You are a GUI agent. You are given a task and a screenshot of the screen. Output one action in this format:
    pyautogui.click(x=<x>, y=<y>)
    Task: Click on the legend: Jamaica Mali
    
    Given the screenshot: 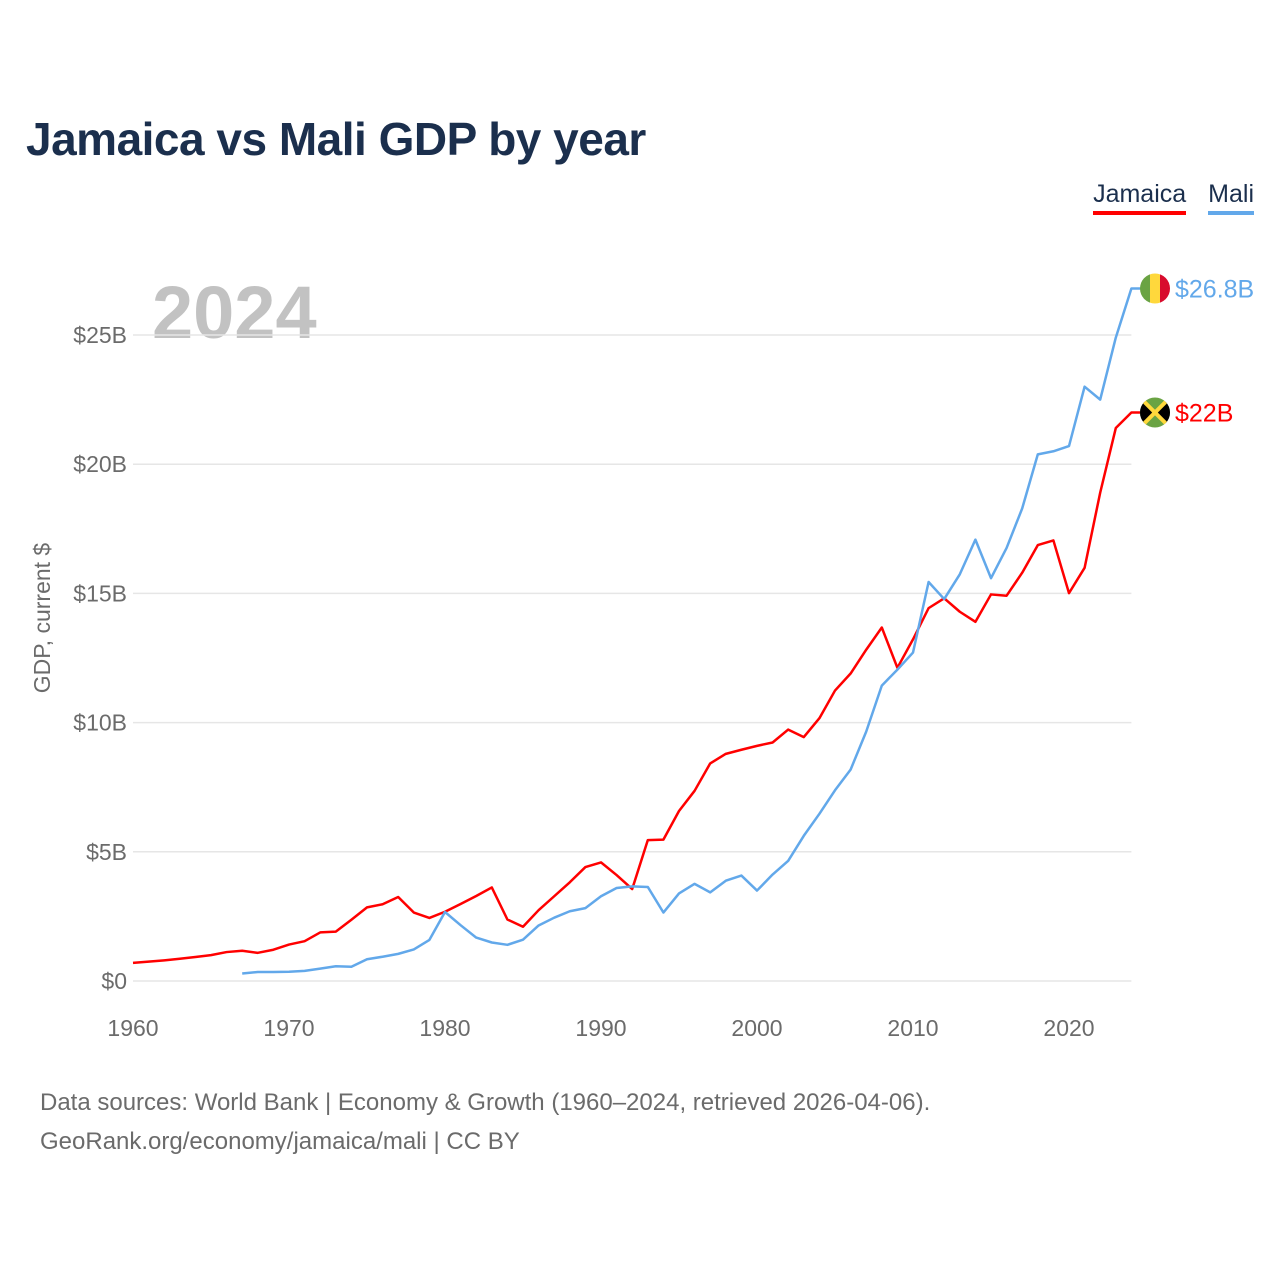 What is the action you would take?
    pyautogui.click(x=1173, y=197)
    